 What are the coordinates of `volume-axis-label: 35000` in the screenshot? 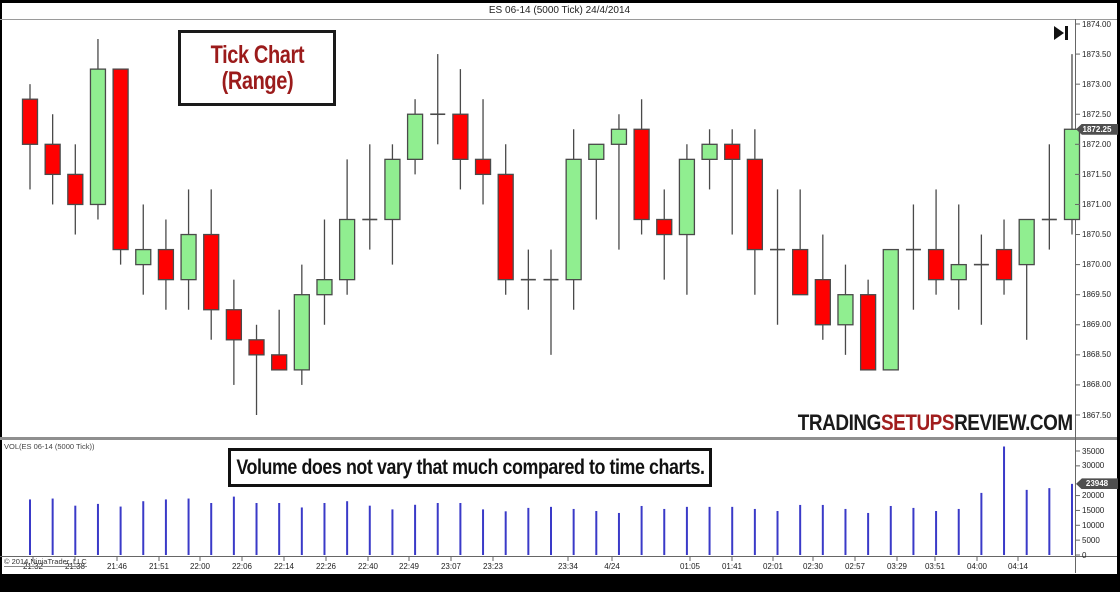 It's located at (1093, 451).